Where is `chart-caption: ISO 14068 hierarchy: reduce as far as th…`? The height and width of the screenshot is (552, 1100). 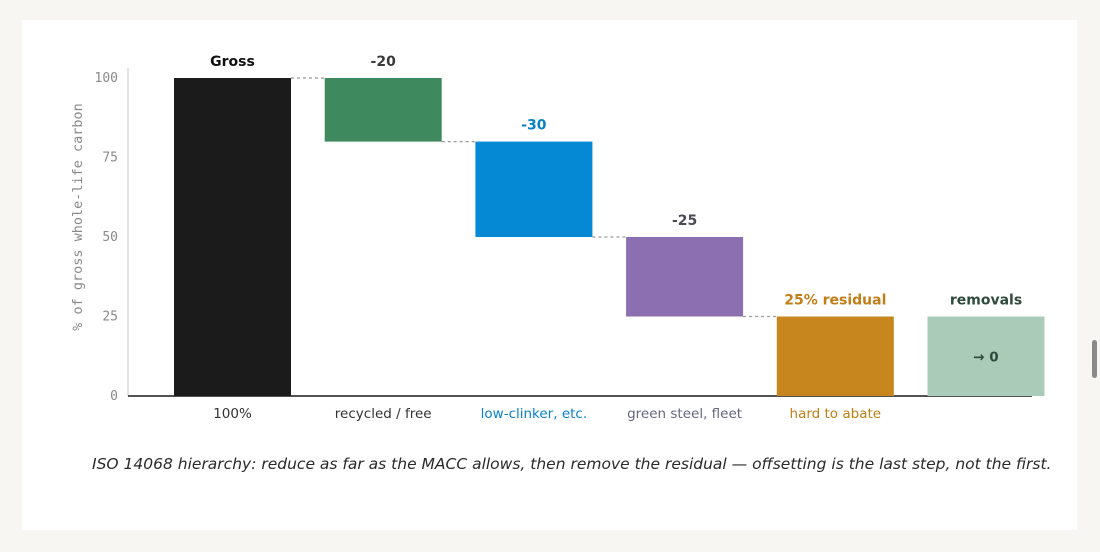 chart-caption: ISO 14068 hierarchy: reduce as far as th… is located at coordinates (572, 464).